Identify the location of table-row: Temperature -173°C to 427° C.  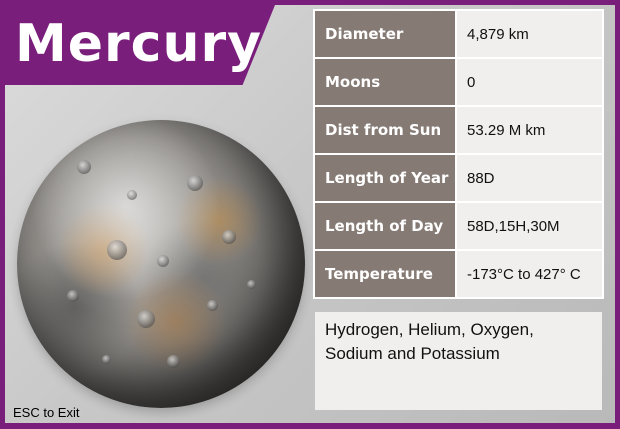
(458, 274).